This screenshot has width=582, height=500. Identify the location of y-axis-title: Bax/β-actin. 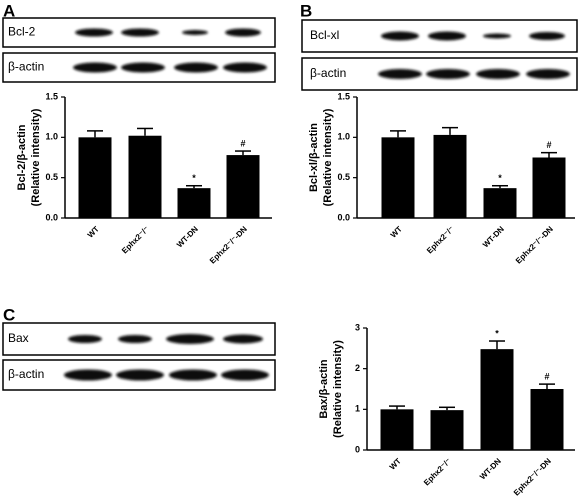
(324, 389).